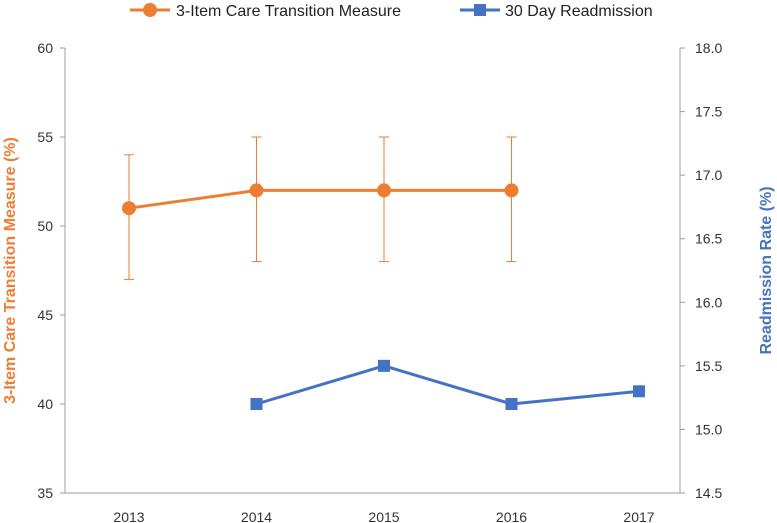 This screenshot has height=523, width=777. Describe the element at coordinates (708, 429) in the screenshot. I see `right-tick-label: 15.0` at that location.